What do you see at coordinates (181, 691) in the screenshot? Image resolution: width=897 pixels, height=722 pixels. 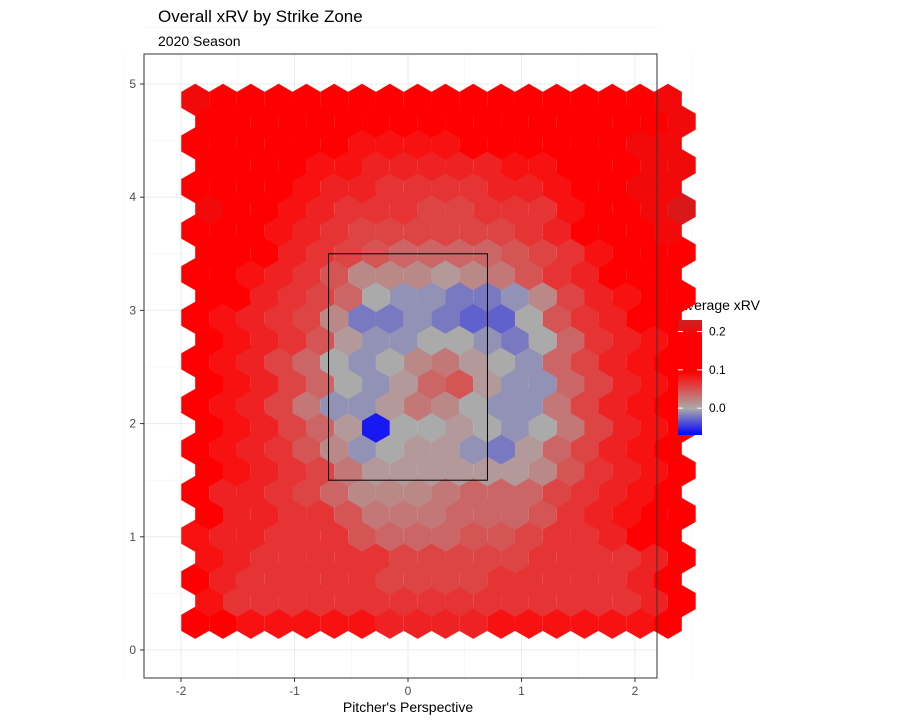 I see `x-tick-label: -2` at bounding box center [181, 691].